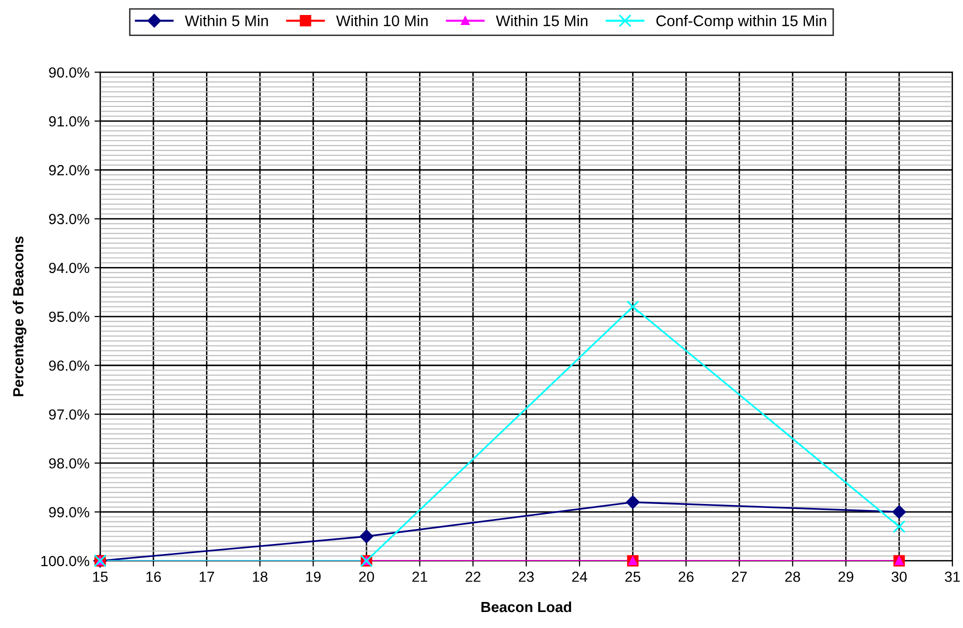  What do you see at coordinates (260, 577) in the screenshot?
I see `x-tick-label: 18` at bounding box center [260, 577].